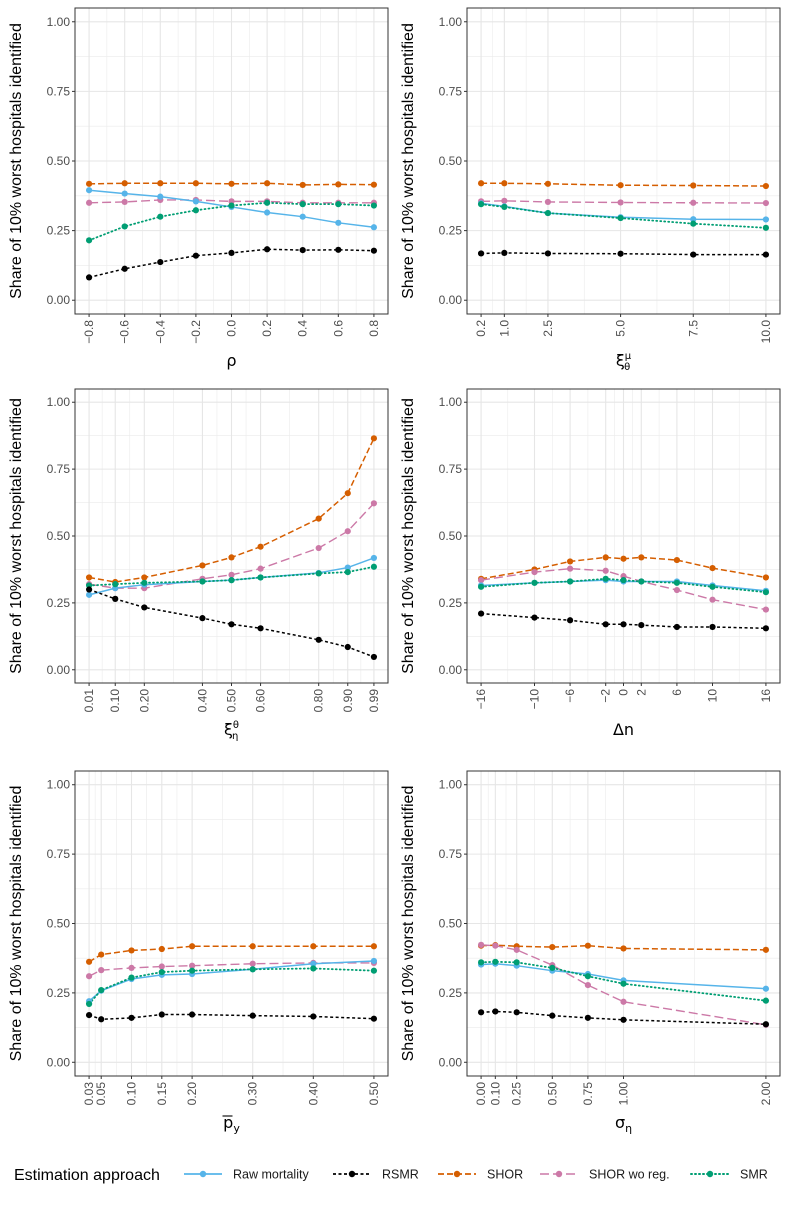 The image size is (789, 1205). What do you see at coordinates (253, 1094) in the screenshot?
I see `x-tick-label: 0.30` at bounding box center [253, 1094].